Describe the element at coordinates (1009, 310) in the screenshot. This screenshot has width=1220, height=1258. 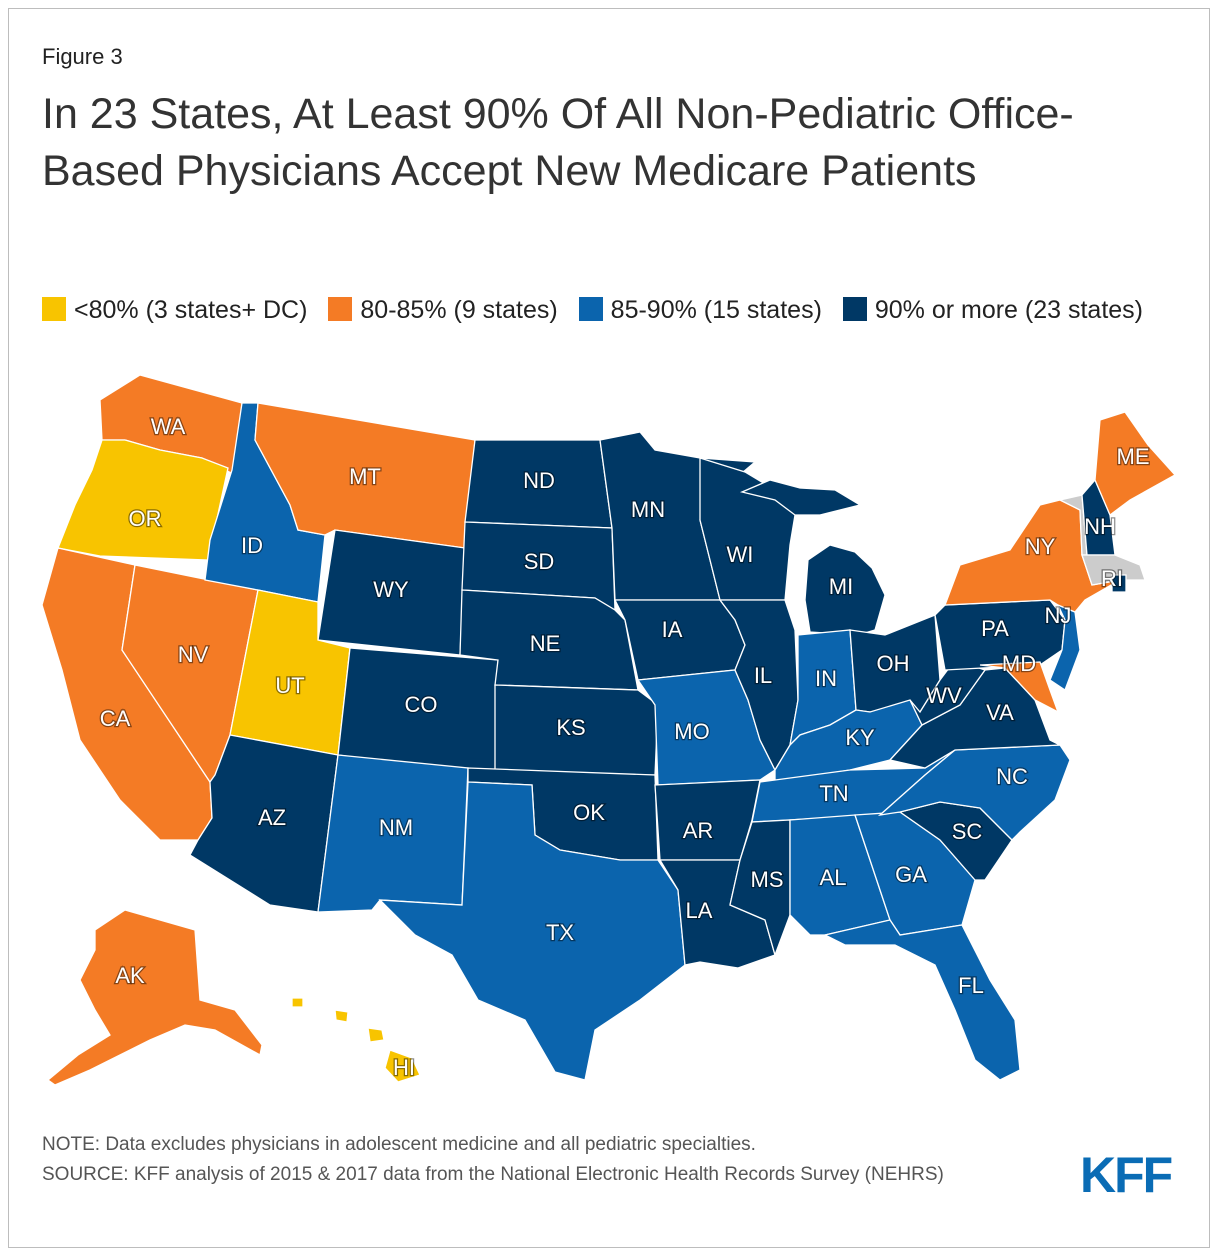
I see `legend-label-90plus: 90% or more (23 states)` at that location.